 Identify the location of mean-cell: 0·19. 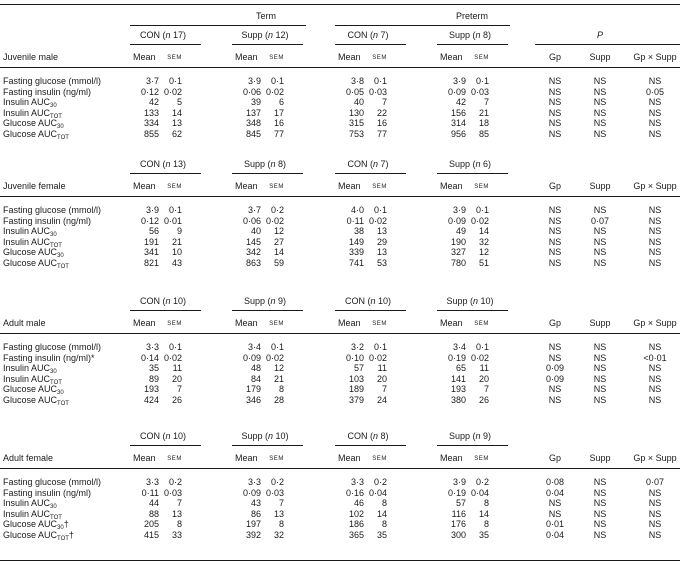
(456, 492).